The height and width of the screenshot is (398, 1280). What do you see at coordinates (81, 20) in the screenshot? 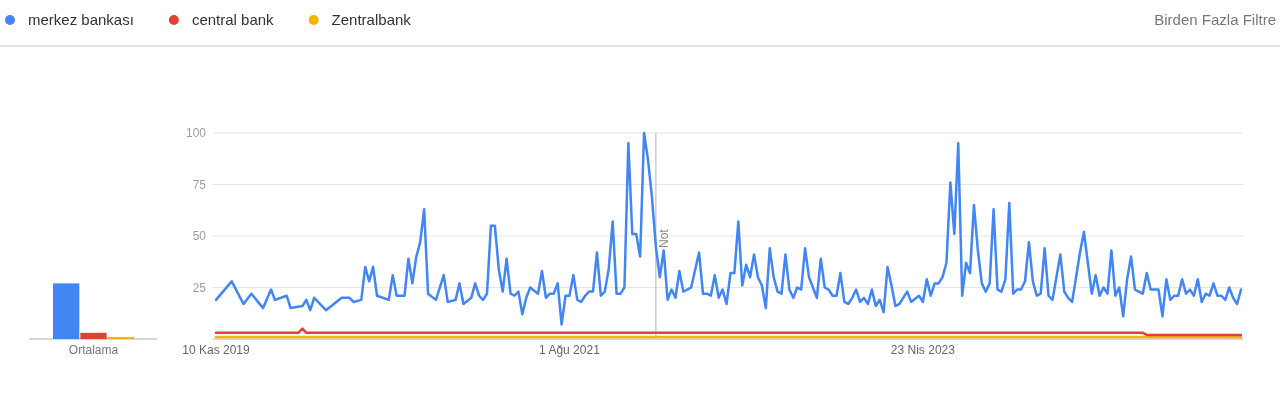
I see `legend-label: merkez bankası` at bounding box center [81, 20].